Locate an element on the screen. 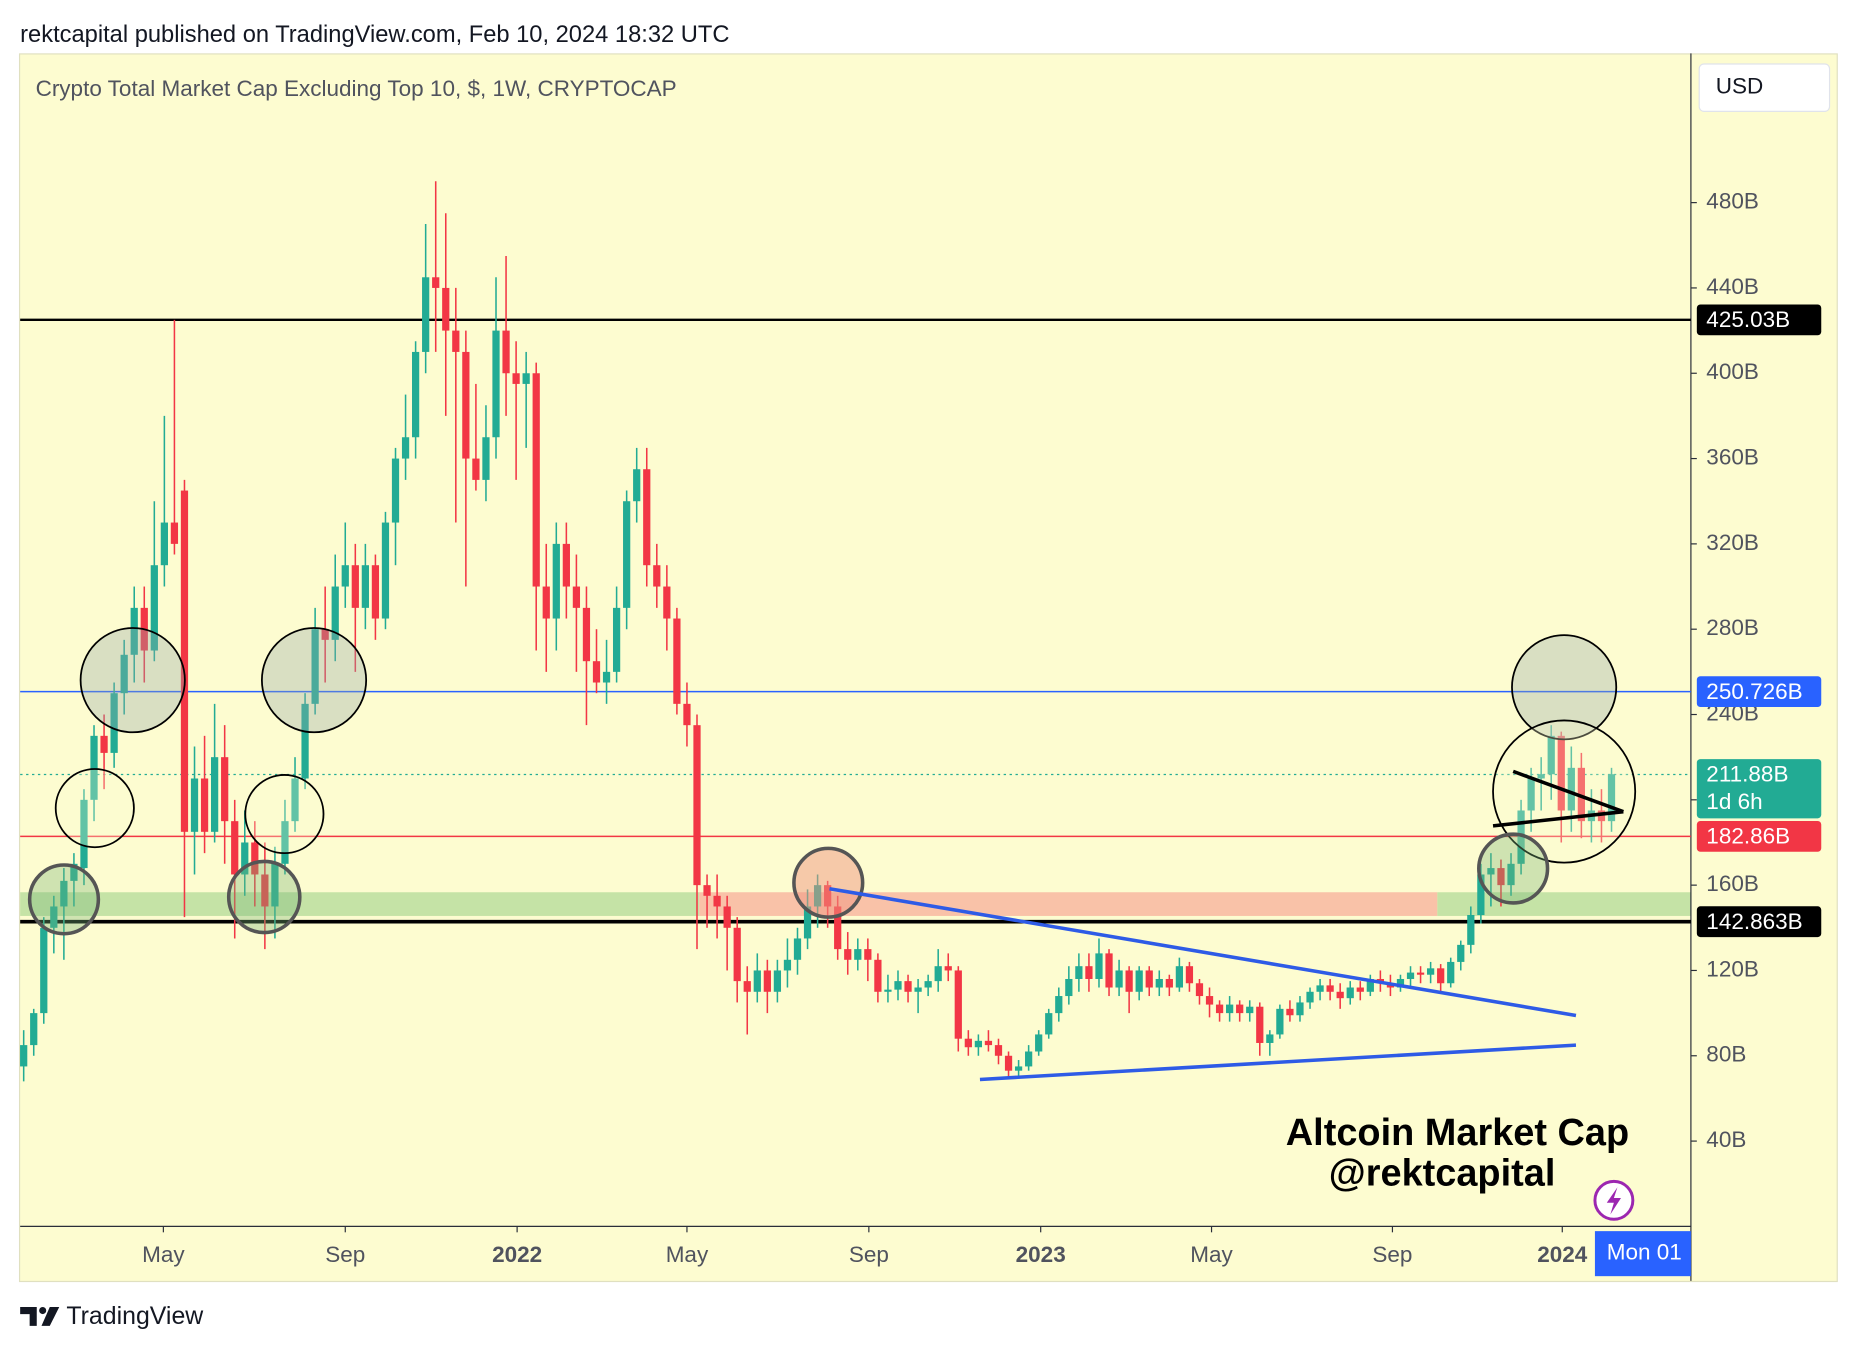 The width and height of the screenshot is (1858, 1352). annotation: @rektcapital is located at coordinates (1442, 1173).